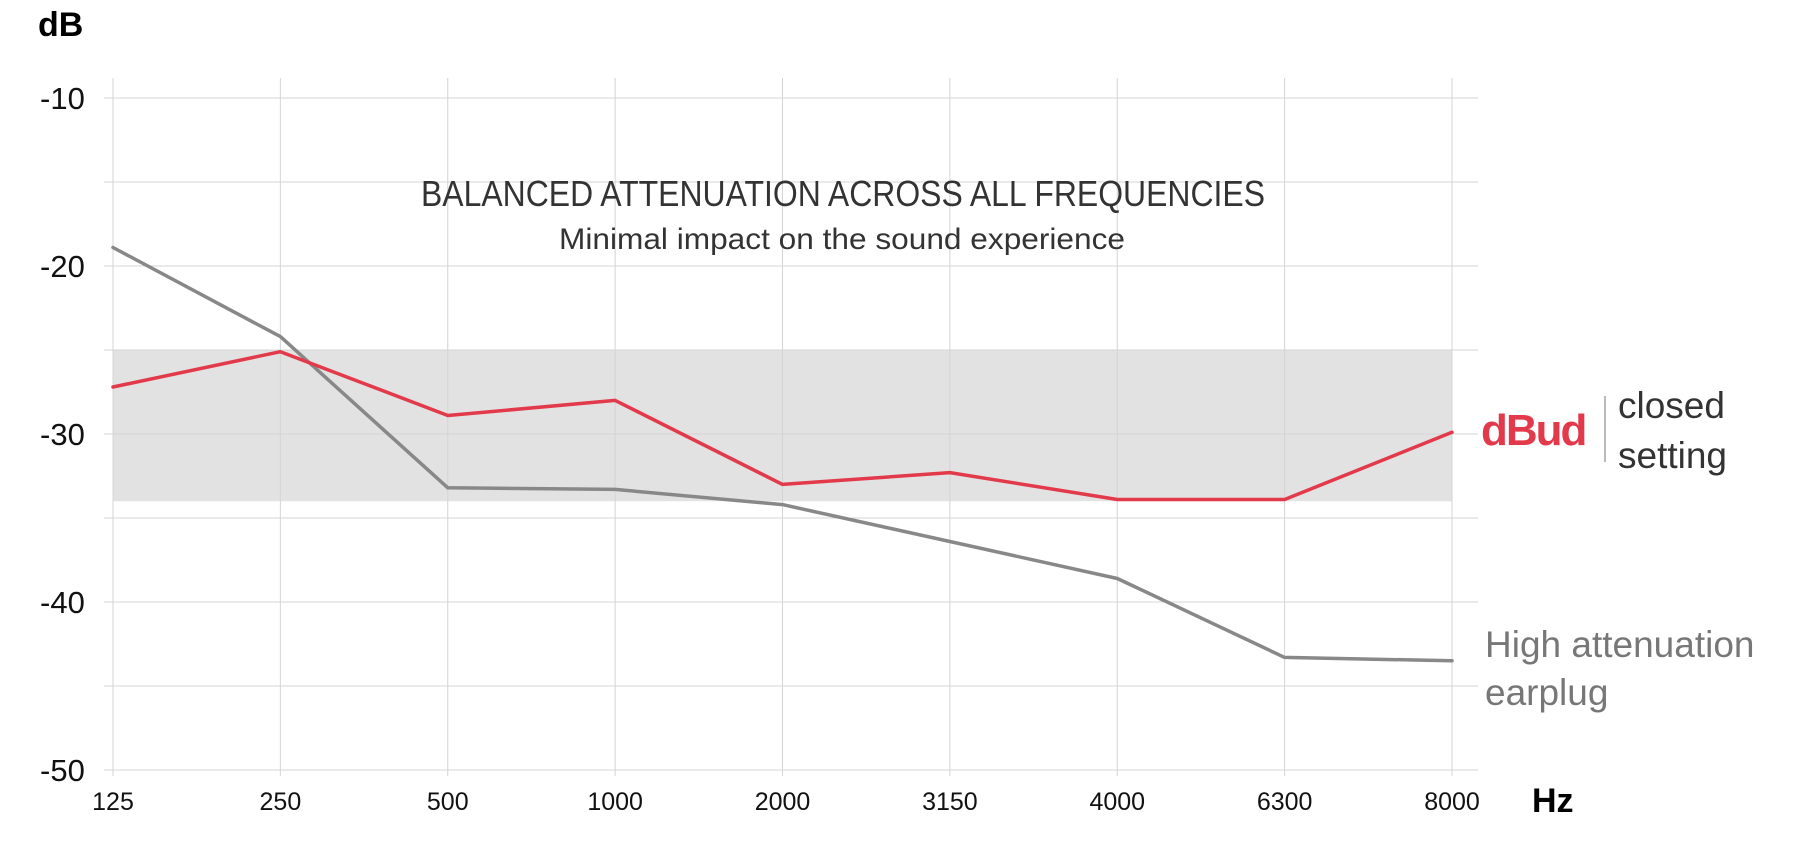 This screenshot has width=1801, height=849. I want to click on x-tick-label: 1000, so click(615, 802).